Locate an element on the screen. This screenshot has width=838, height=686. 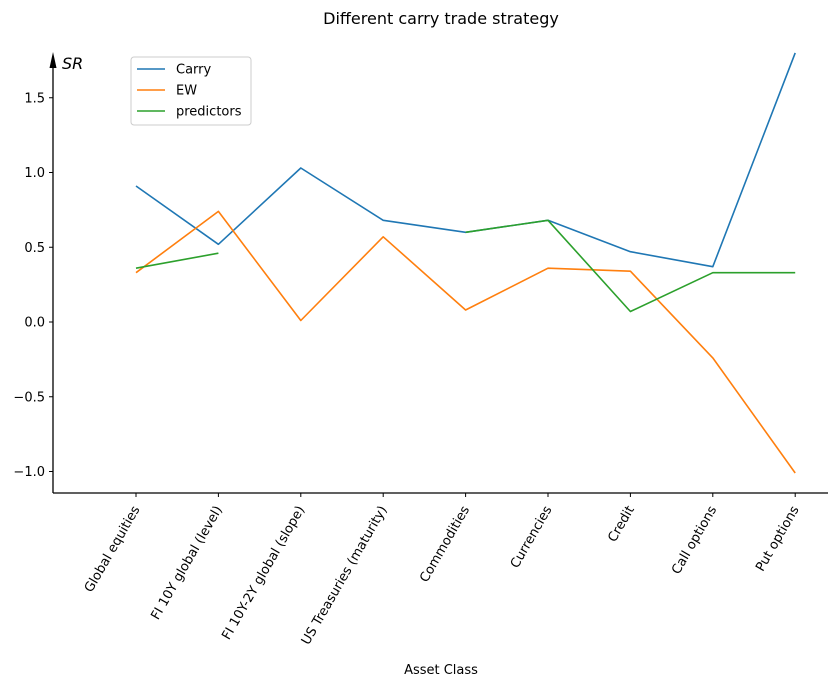
x-tick-label: Currencies is located at coordinates (532, 537).